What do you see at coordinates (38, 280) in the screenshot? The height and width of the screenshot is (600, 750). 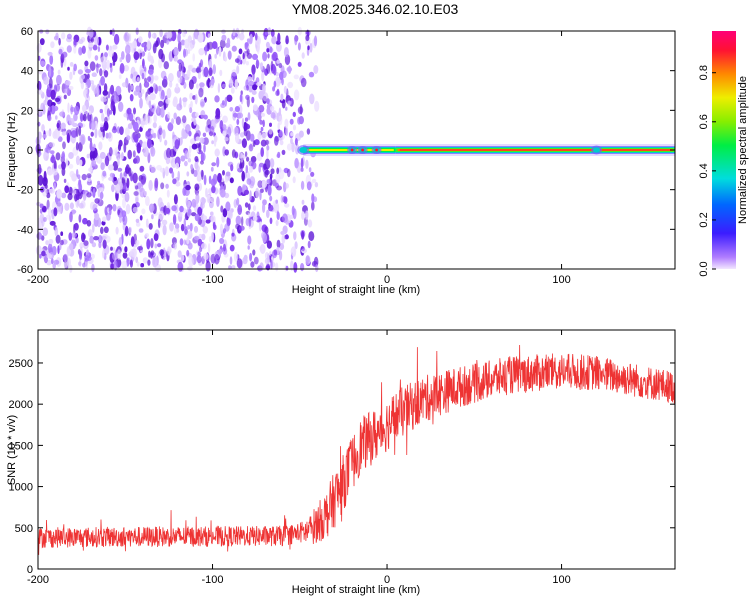 I see `x-tick-label: -200` at bounding box center [38, 280].